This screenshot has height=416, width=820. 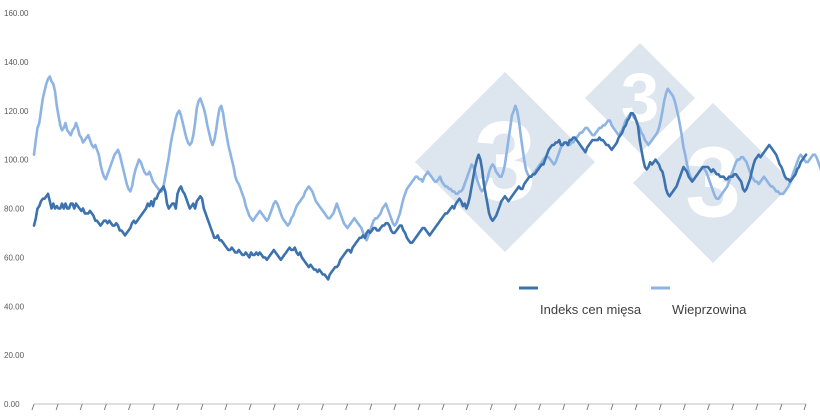 I want to click on y-tick-label: 80.00, so click(x=14, y=209).